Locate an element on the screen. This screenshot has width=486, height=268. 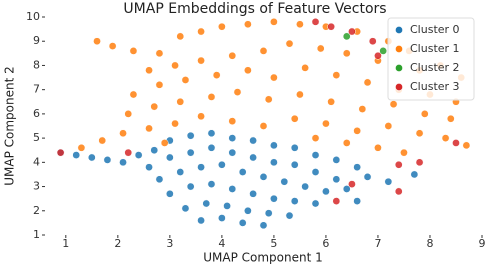
x-tick-label: 4 is located at coordinates (221, 243).